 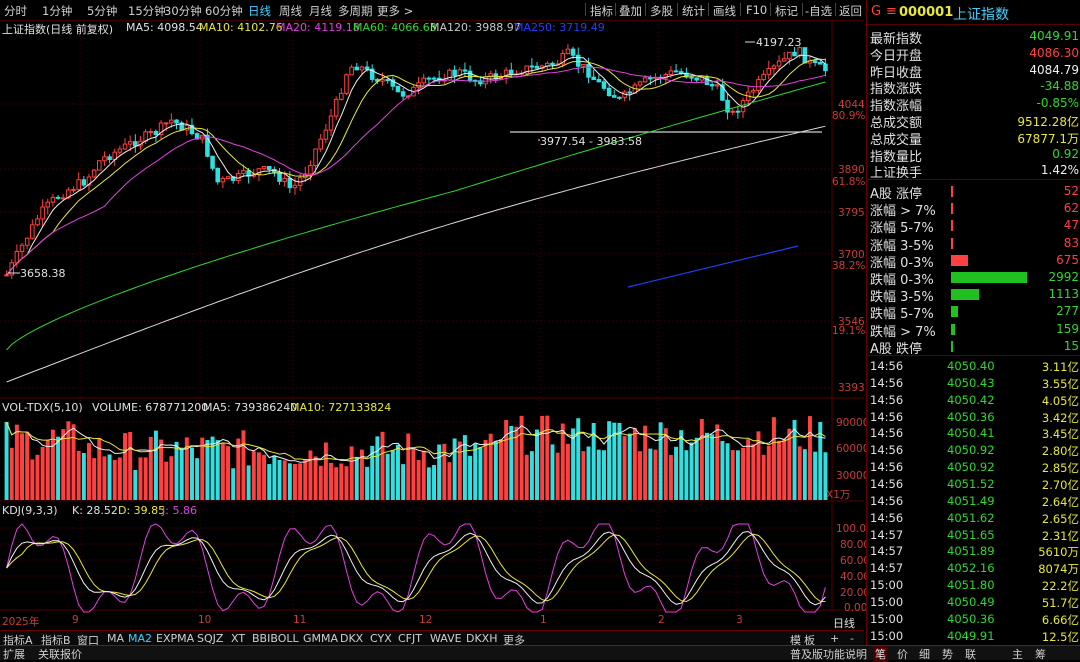 What do you see at coordinates (321, 638) in the screenshot?
I see `tab-gmma: GMMA` at bounding box center [321, 638].